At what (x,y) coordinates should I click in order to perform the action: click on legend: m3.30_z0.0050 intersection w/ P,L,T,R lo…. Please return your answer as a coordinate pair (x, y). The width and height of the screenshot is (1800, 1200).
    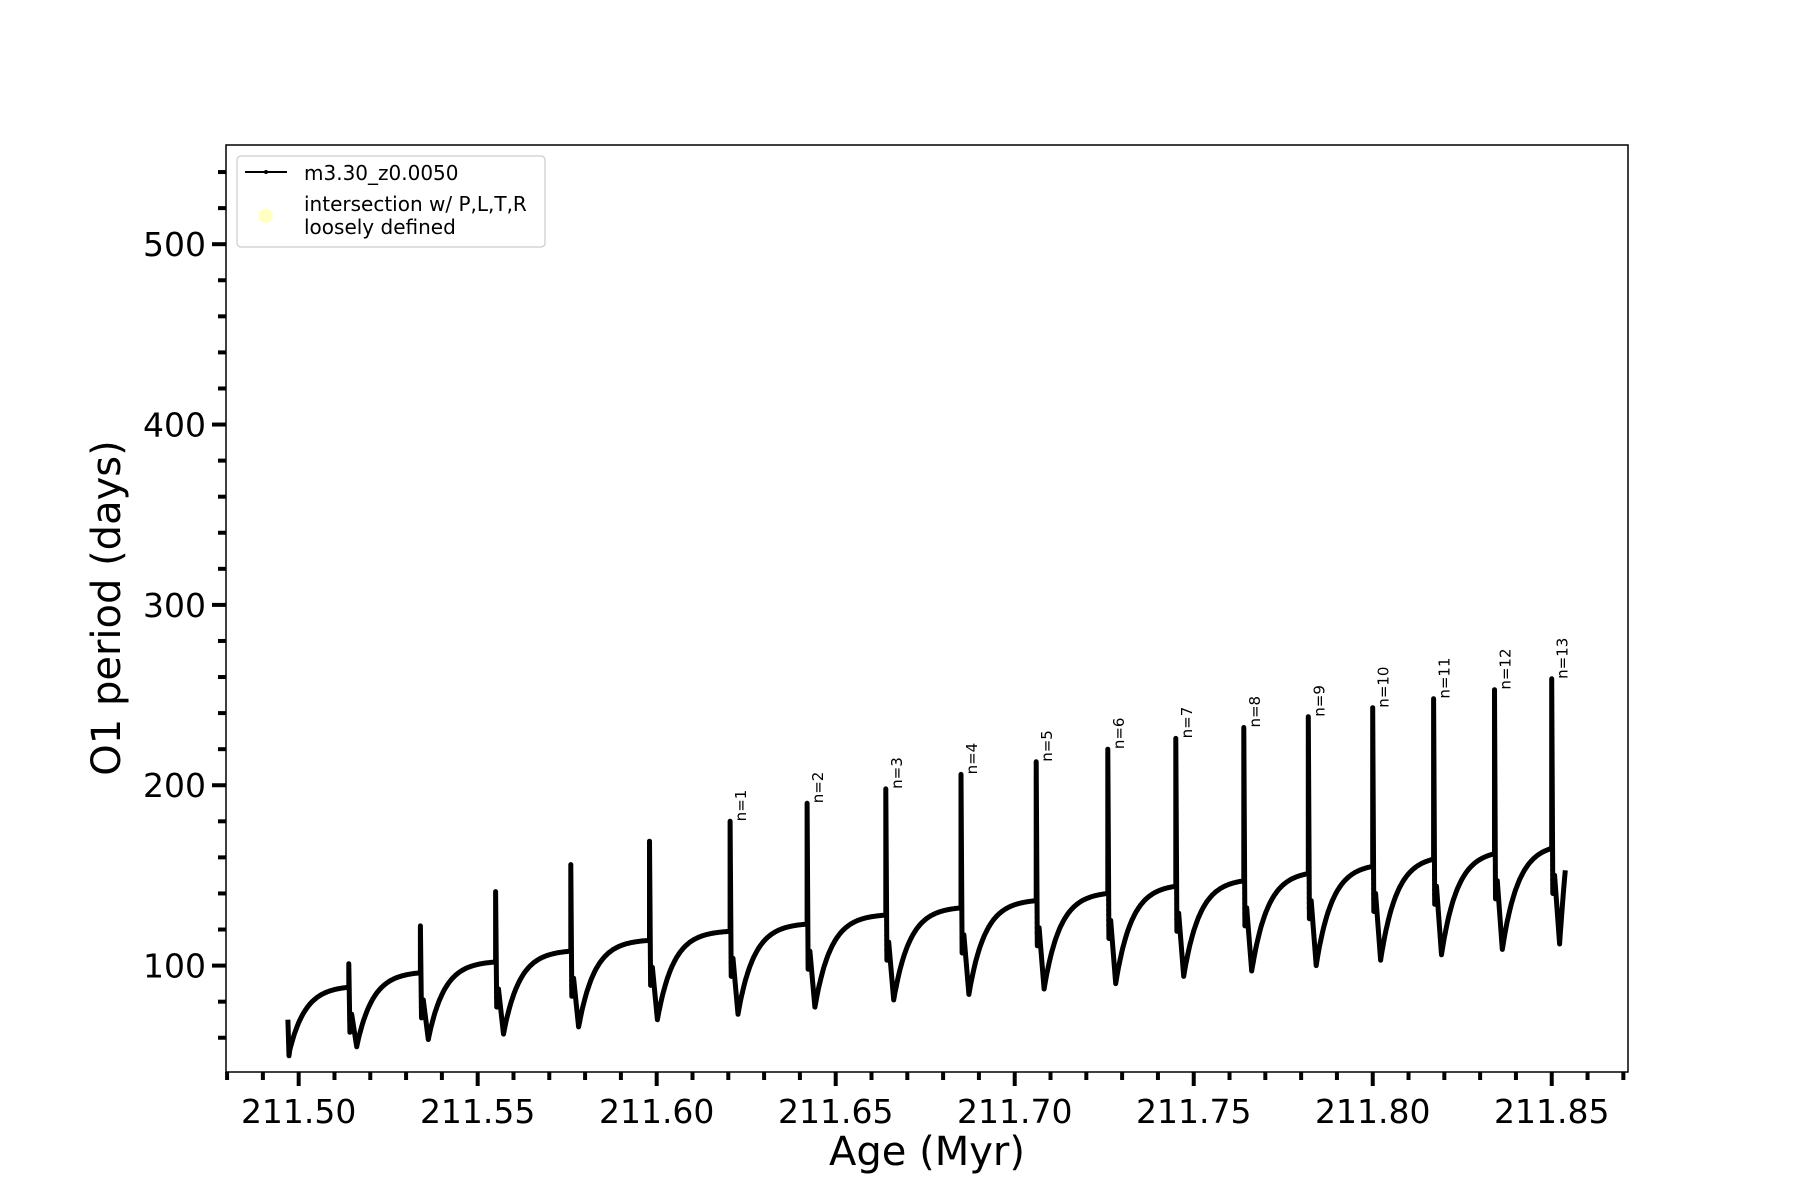
    Looking at the image, I should click on (391, 201).